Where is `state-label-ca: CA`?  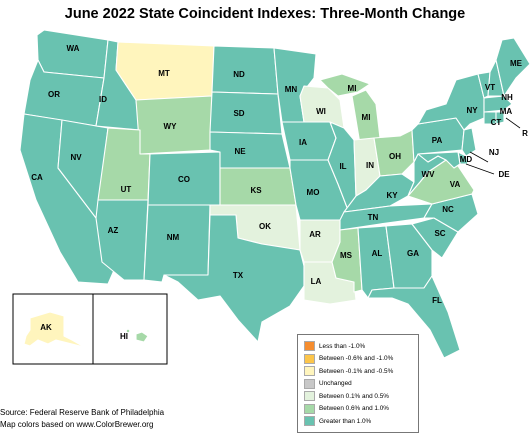
state-label-ca: CA is located at coordinates (37, 177).